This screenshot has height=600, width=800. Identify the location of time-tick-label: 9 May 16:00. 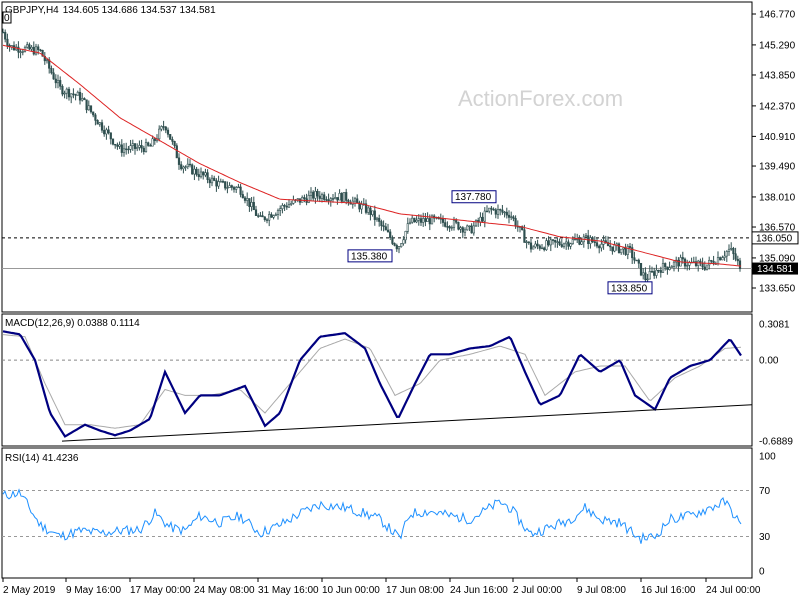
(93, 590).